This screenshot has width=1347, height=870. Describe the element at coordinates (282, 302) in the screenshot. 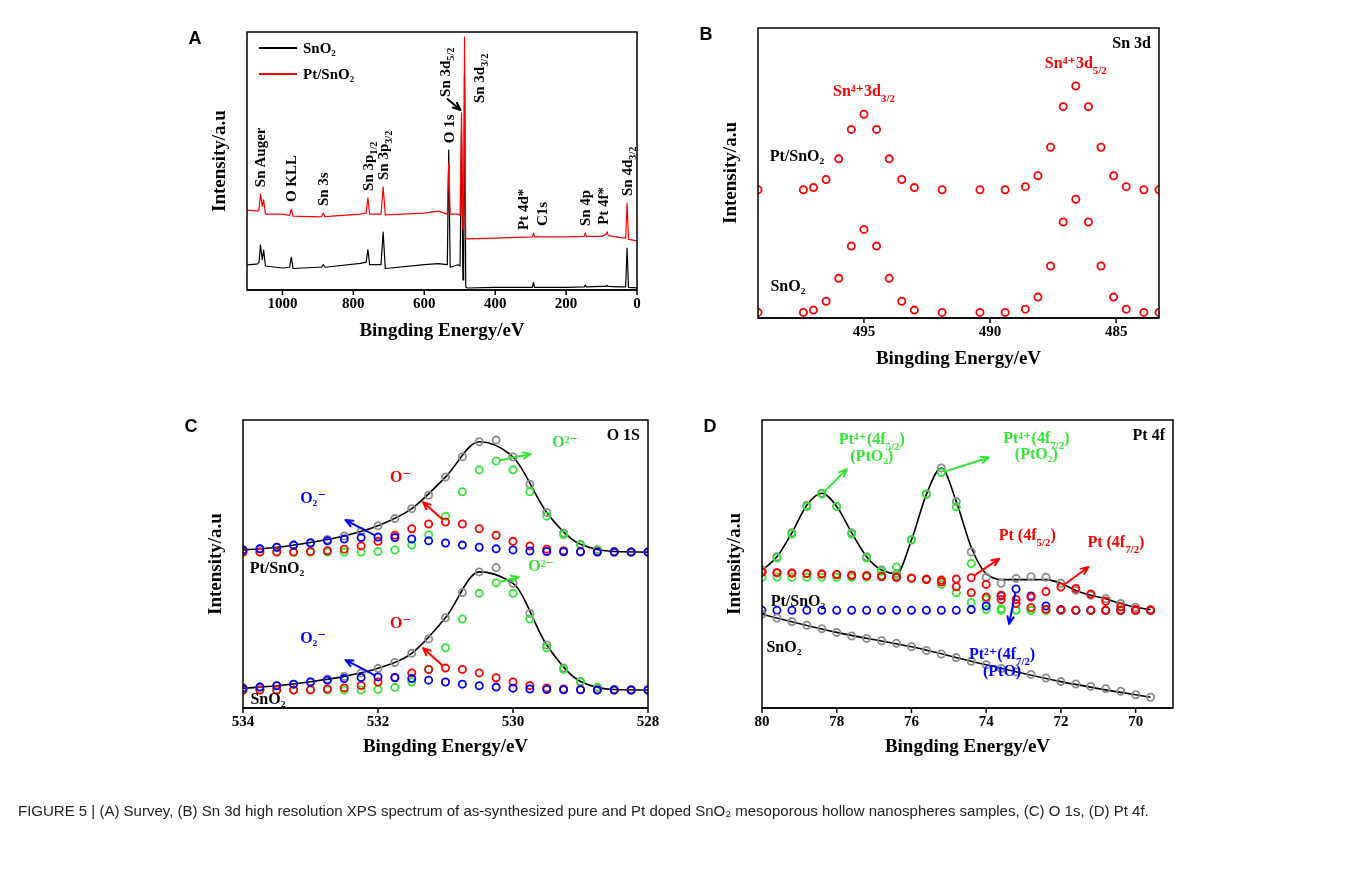

I see `x-tick-label: 1000` at that location.